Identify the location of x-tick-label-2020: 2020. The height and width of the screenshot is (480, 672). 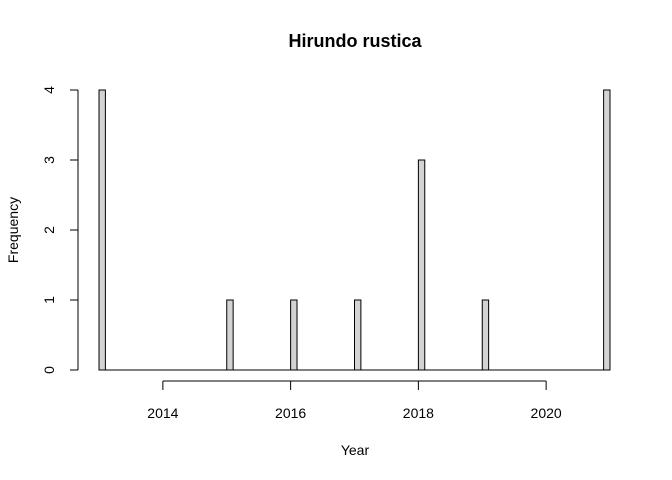
(546, 413).